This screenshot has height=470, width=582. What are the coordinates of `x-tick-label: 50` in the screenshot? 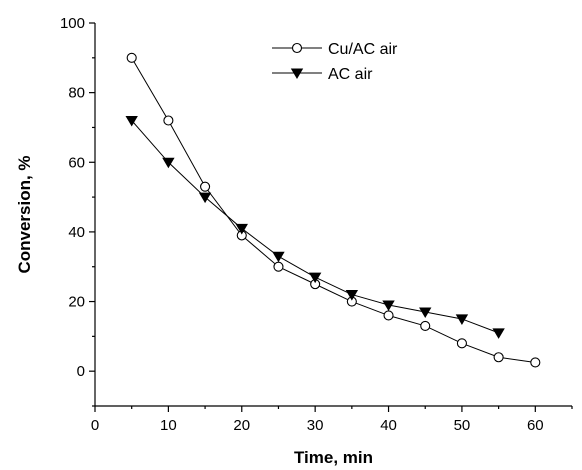 It's located at (462, 425).